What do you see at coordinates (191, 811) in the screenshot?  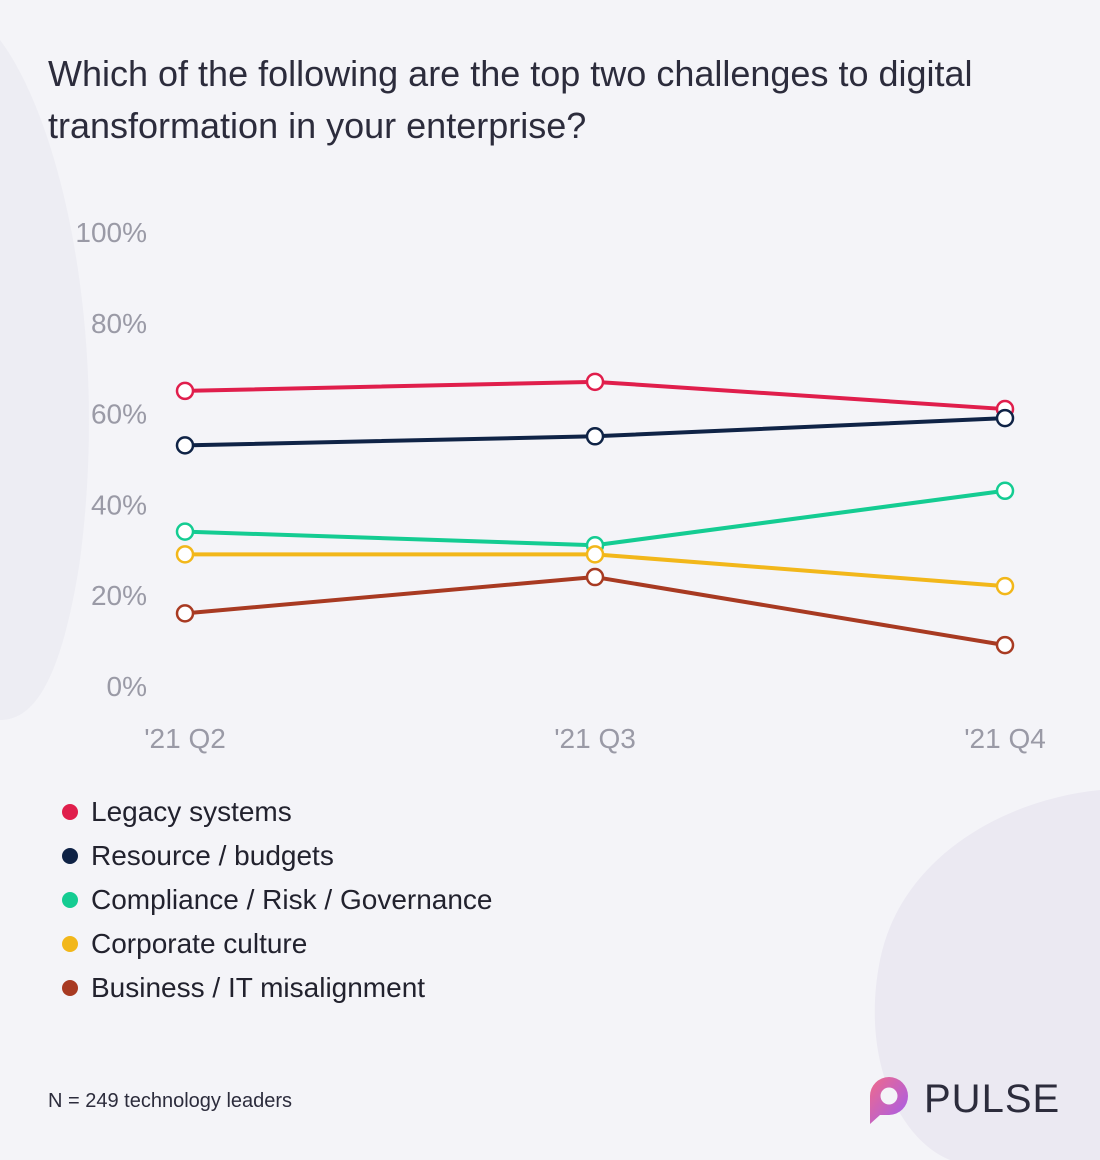 I see `legend-label: Legacy systems` at bounding box center [191, 811].